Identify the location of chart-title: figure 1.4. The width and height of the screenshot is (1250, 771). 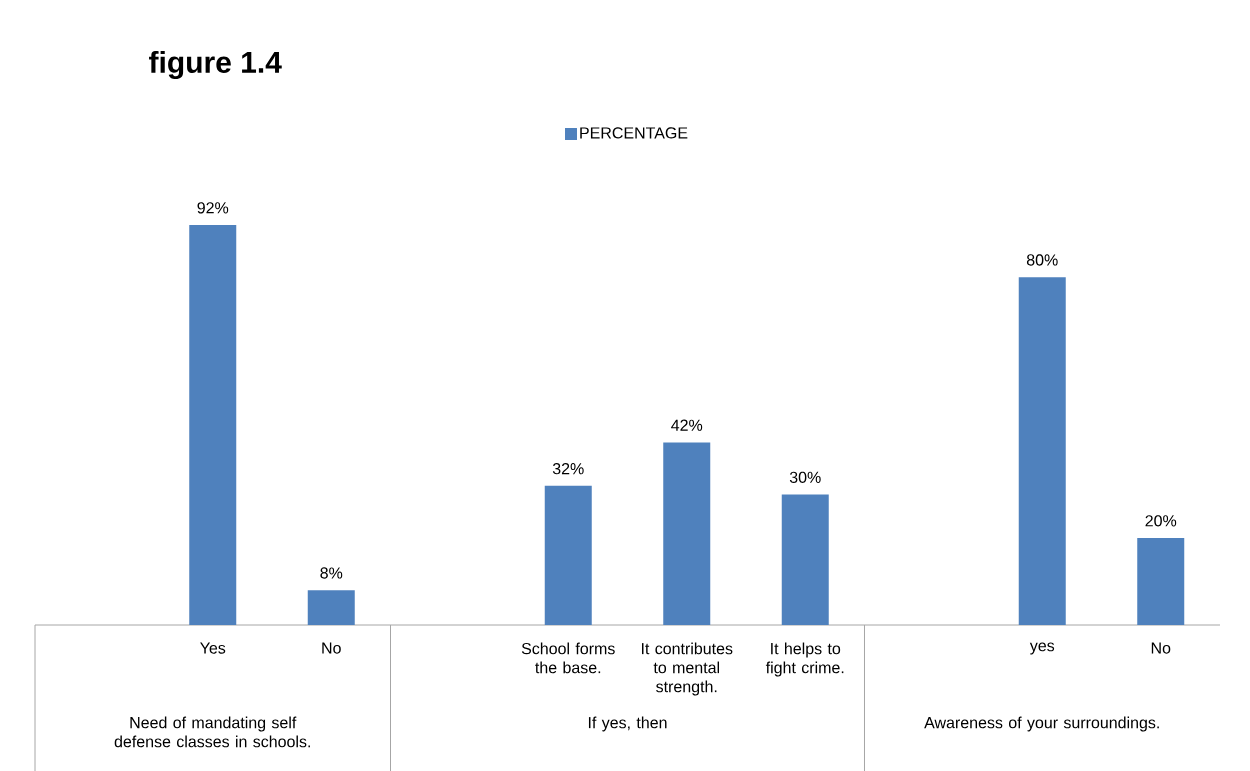
(215, 65).